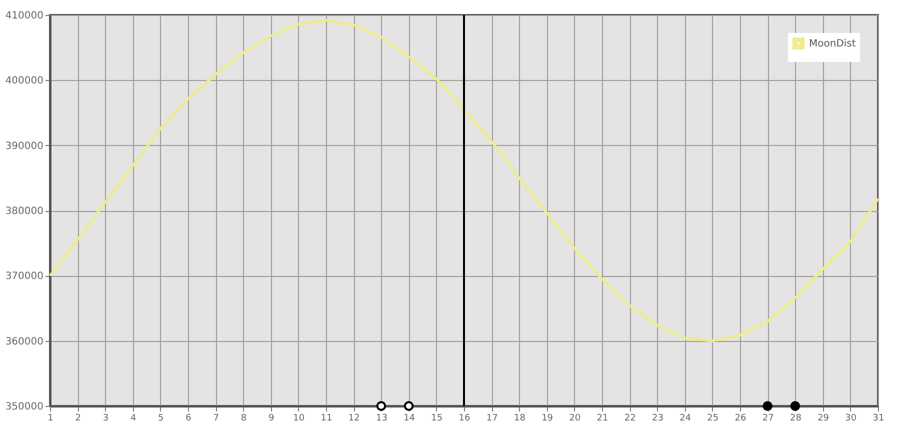 This screenshot has width=902, height=432. Describe the element at coordinates (216, 419) in the screenshot. I see `x-tick-label: 7` at that location.